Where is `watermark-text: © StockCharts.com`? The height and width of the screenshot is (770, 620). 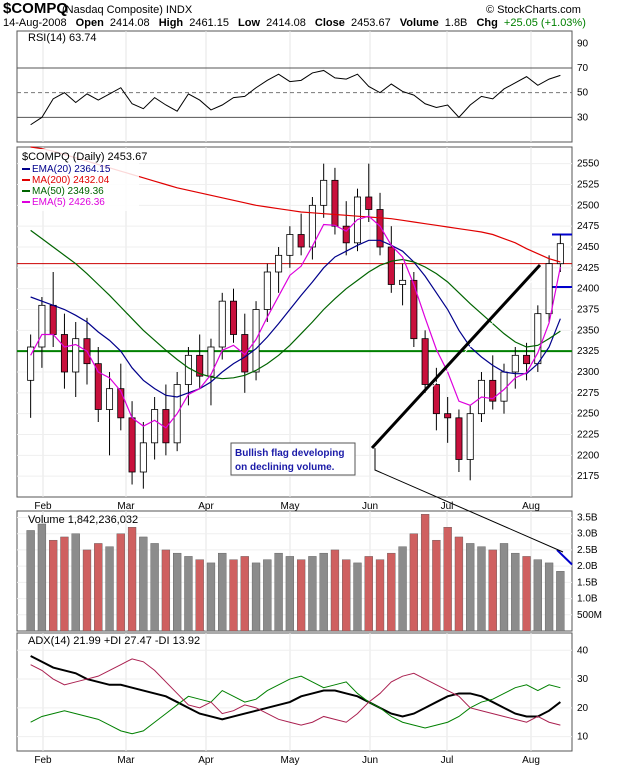
watermark-text: © StockCharts.com is located at coordinates (533, 10).